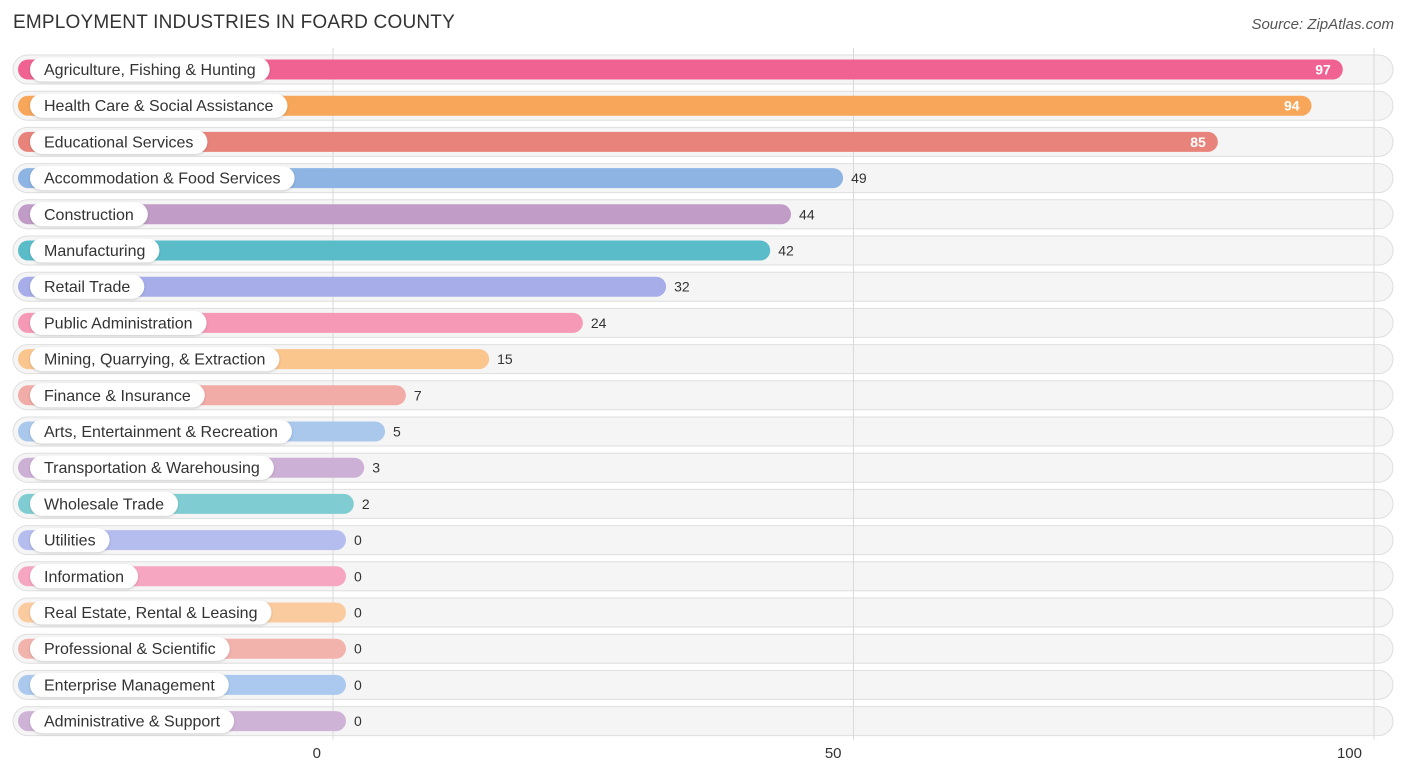 The height and width of the screenshot is (777, 1406). What do you see at coordinates (505, 359) in the screenshot?
I see `value-label: 15` at bounding box center [505, 359].